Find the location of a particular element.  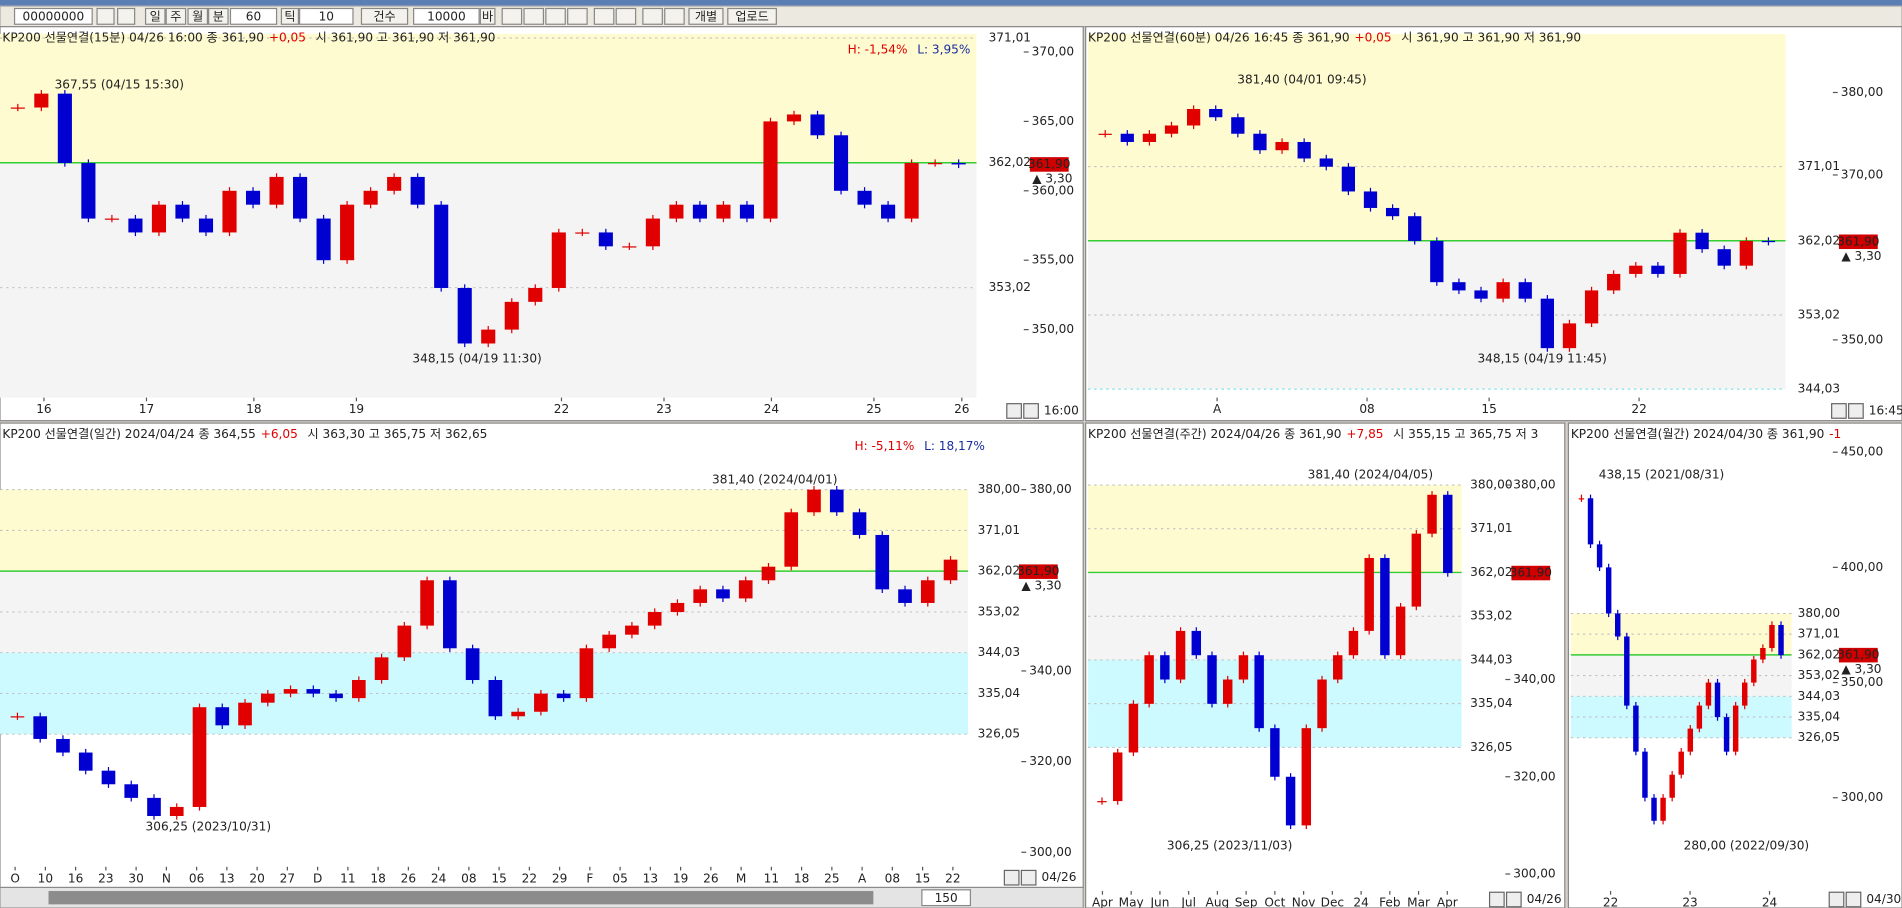

tick-select-box is located at coordinates (326, 16).